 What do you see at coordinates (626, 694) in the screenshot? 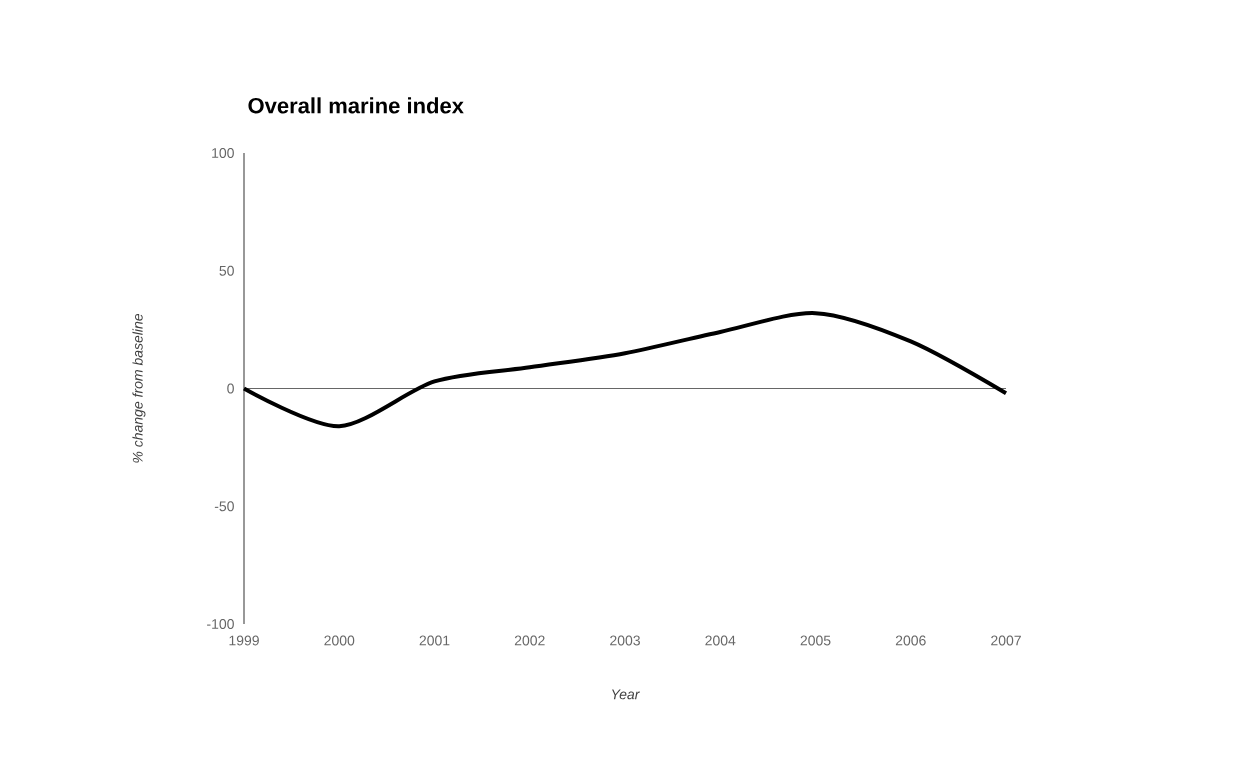
I see `x-axis-title: Year` at bounding box center [626, 694].